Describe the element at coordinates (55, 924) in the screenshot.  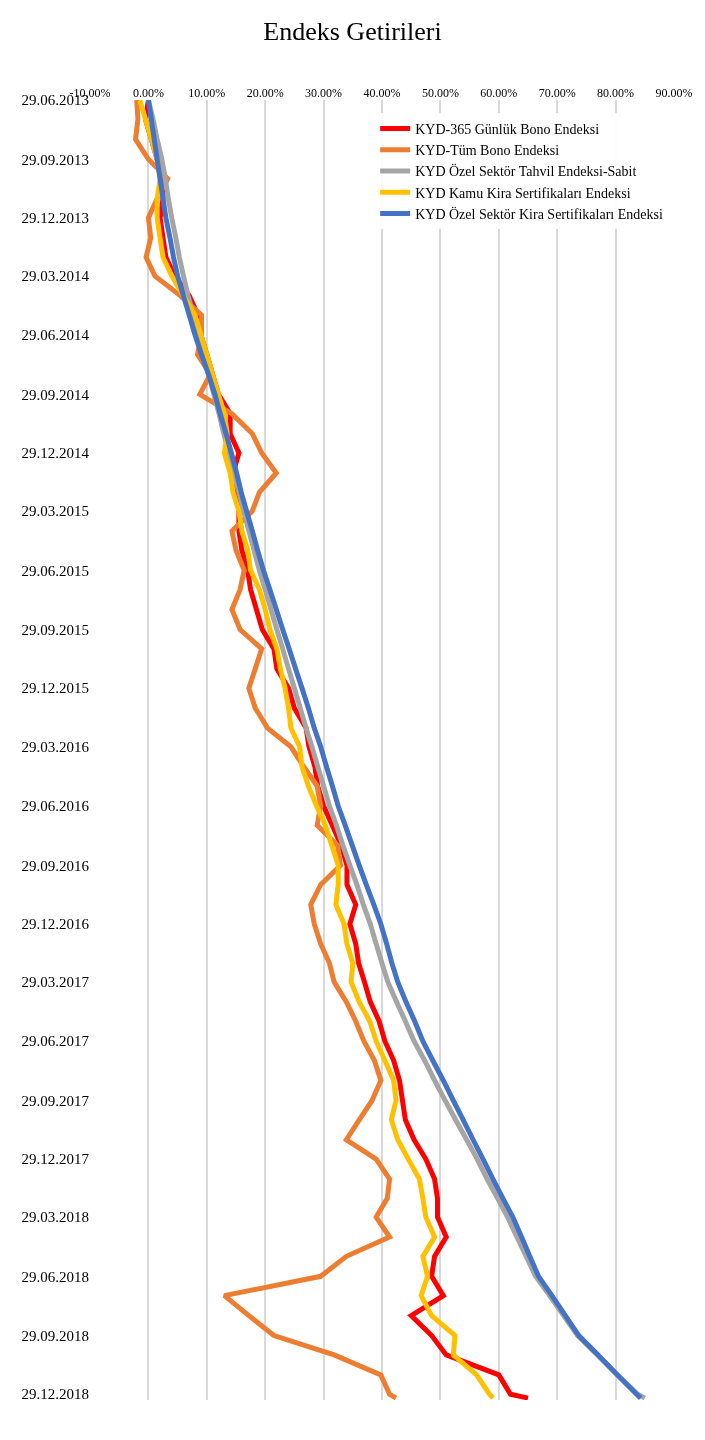
I see `y-tick-label: 29.12.2016` at that location.